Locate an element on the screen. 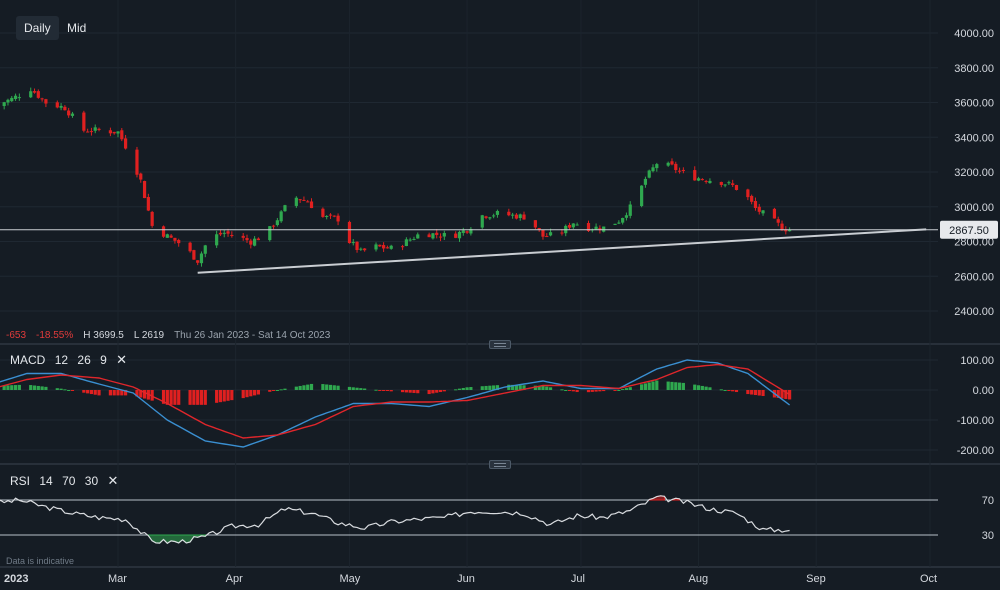 The image size is (1000, 590). interval-daily-button: Daily is located at coordinates (37, 28).